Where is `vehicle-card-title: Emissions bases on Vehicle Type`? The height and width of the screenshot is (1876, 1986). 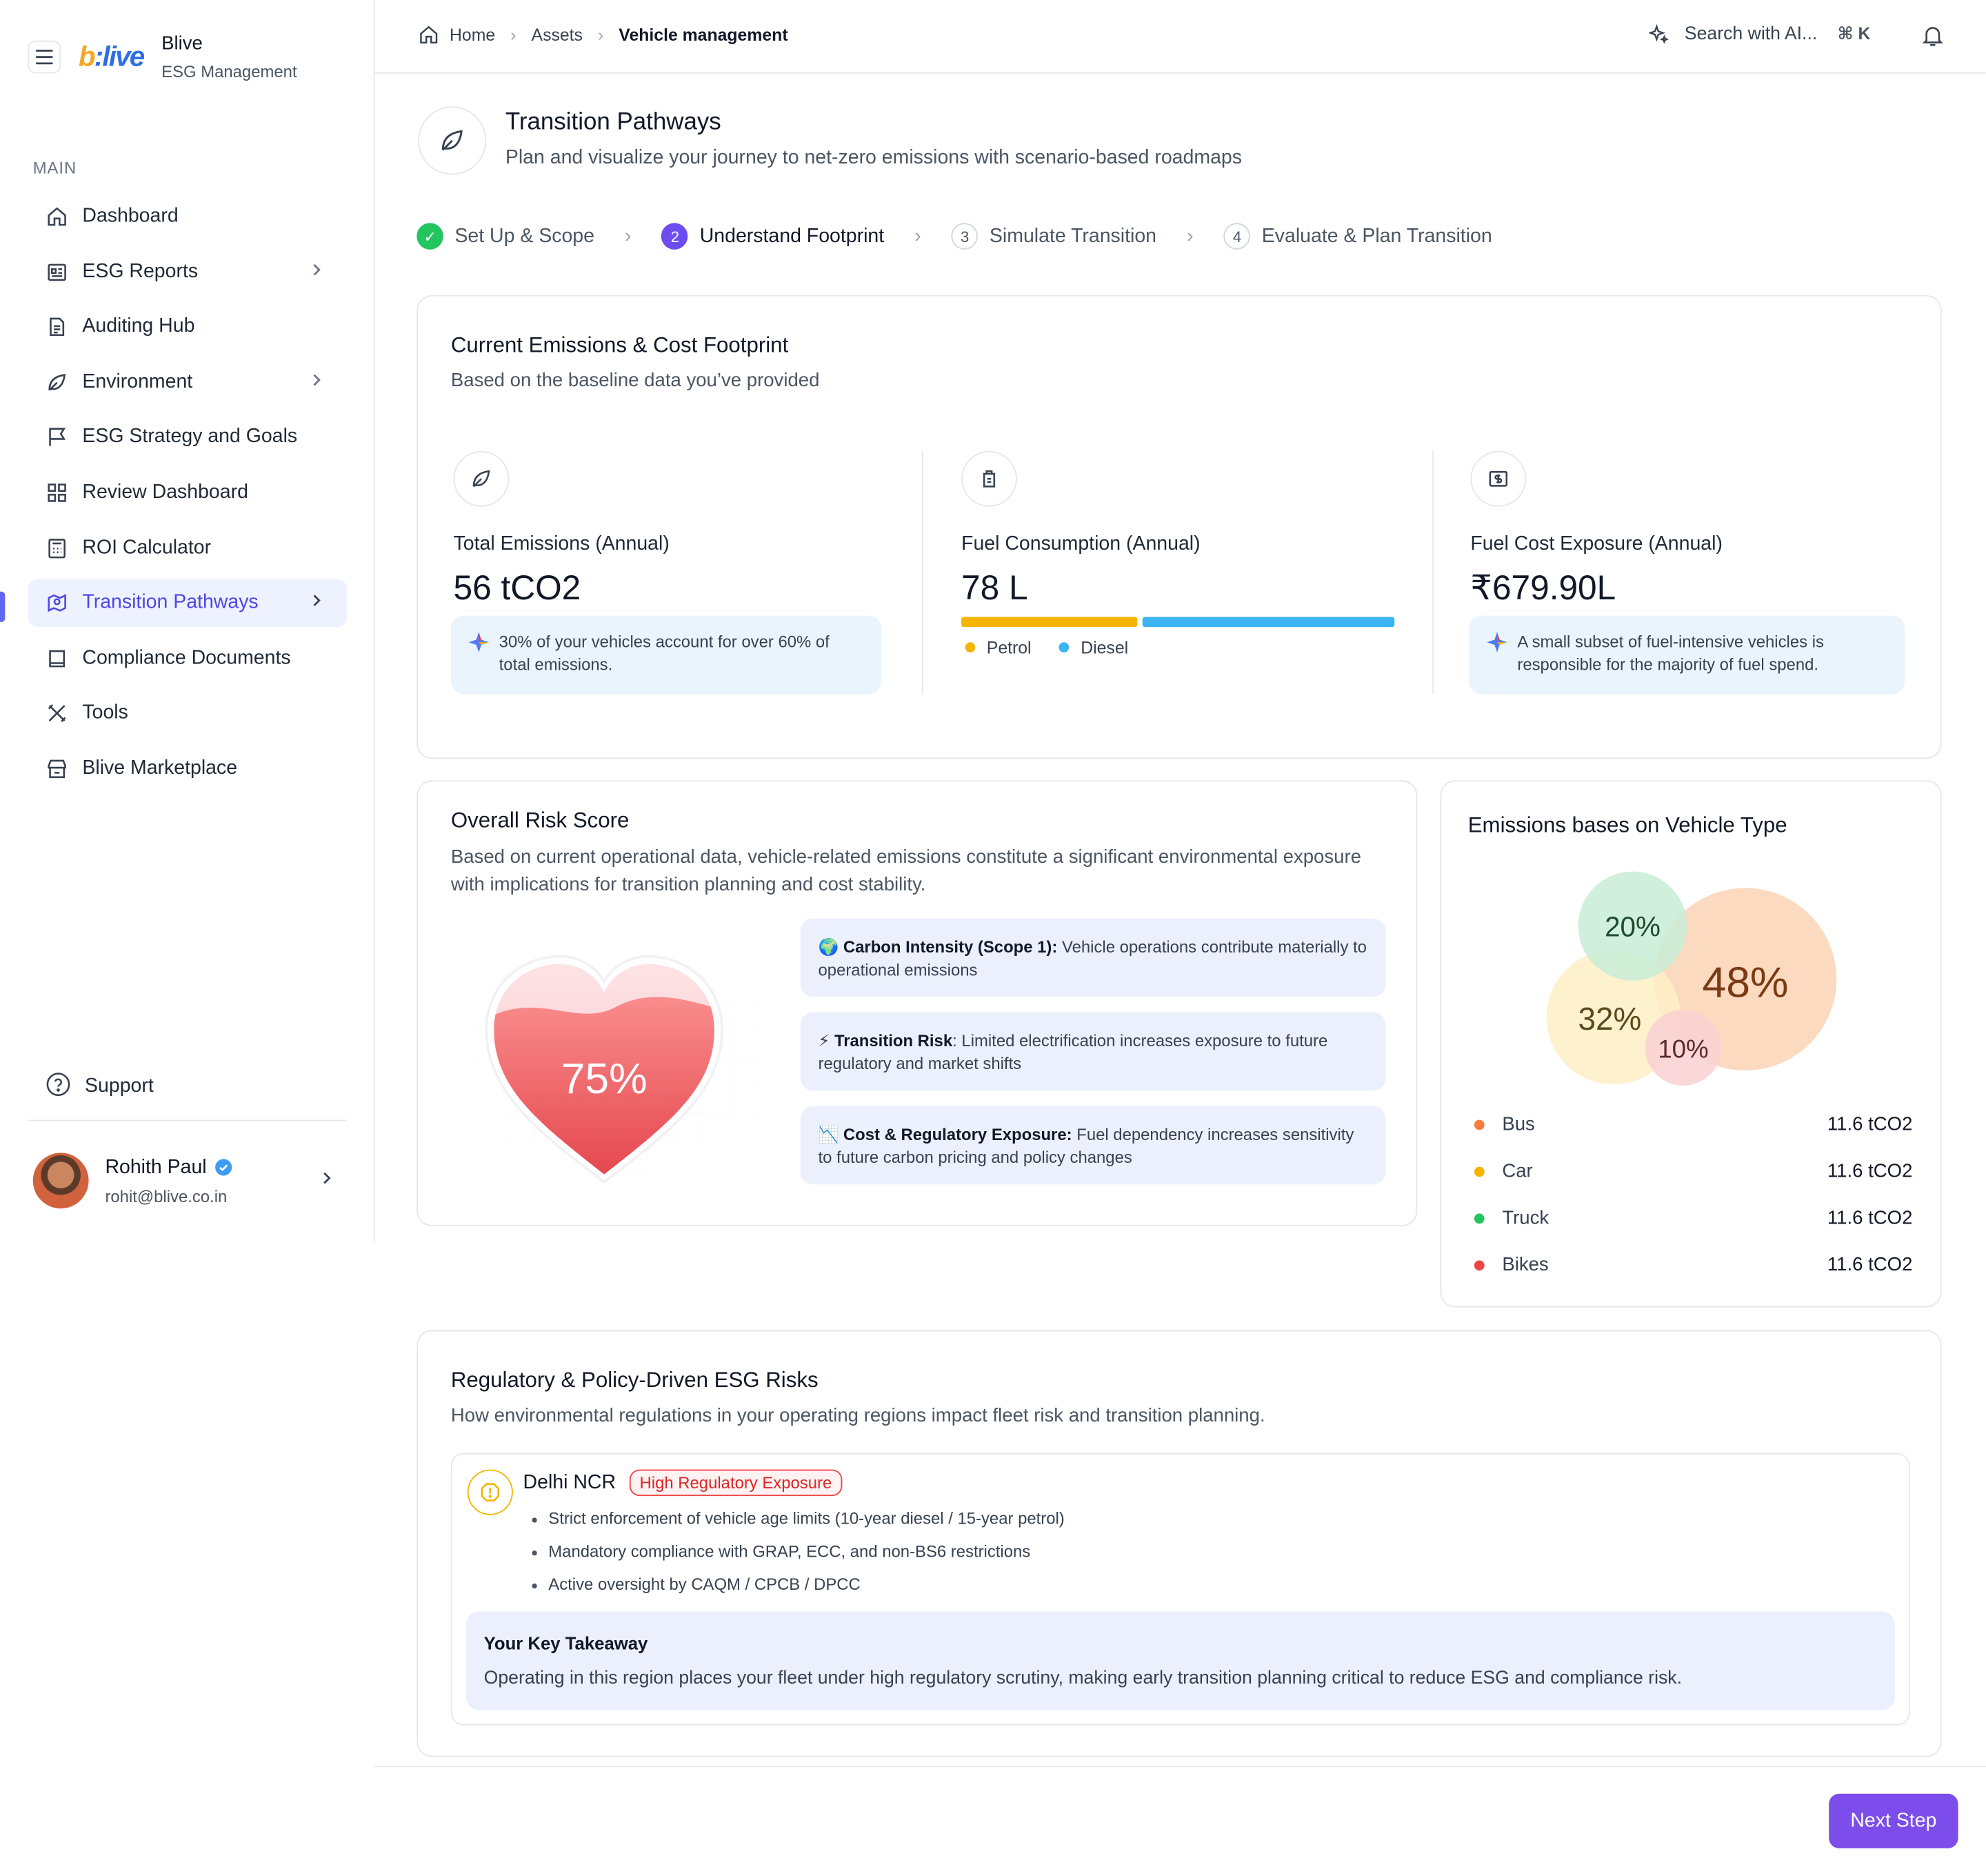
vehicle-card-title: Emissions bases on Vehicle Type is located at coordinates (1627, 825).